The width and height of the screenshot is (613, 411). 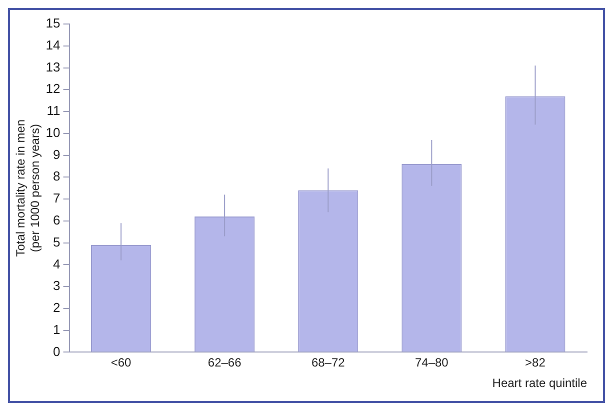 What do you see at coordinates (56, 329) in the screenshot?
I see `y-tick-label: 1` at bounding box center [56, 329].